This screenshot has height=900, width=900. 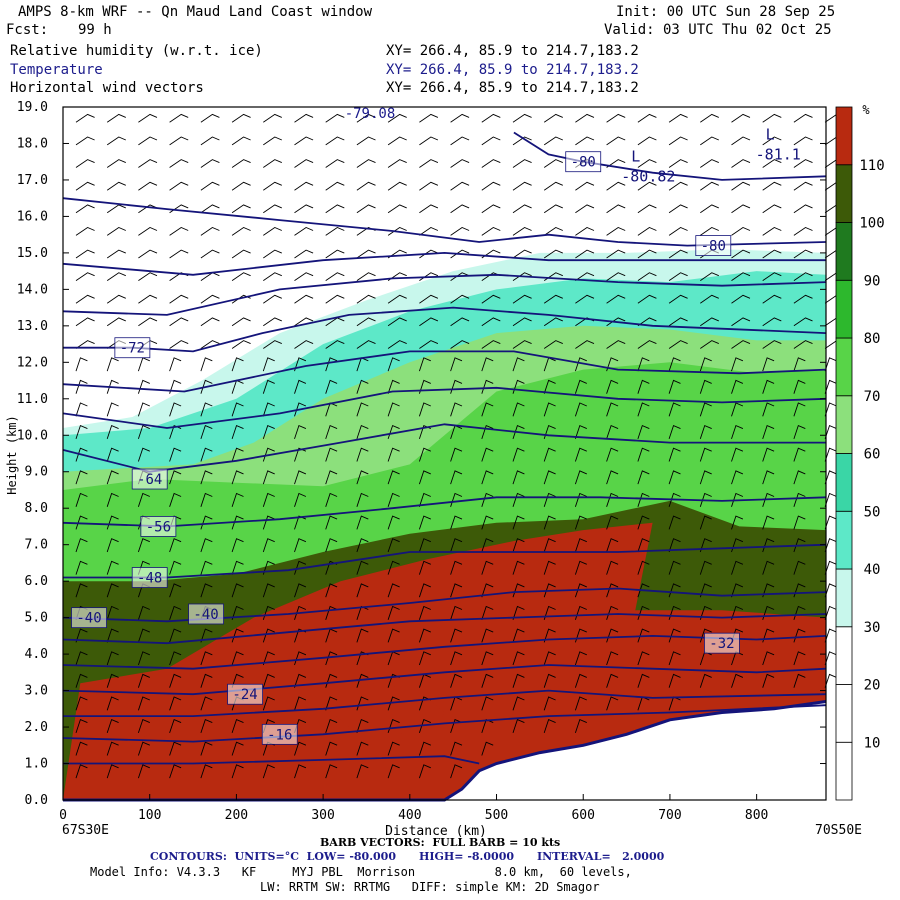 I want to click on colorbar-swatch, so click(x=844, y=251).